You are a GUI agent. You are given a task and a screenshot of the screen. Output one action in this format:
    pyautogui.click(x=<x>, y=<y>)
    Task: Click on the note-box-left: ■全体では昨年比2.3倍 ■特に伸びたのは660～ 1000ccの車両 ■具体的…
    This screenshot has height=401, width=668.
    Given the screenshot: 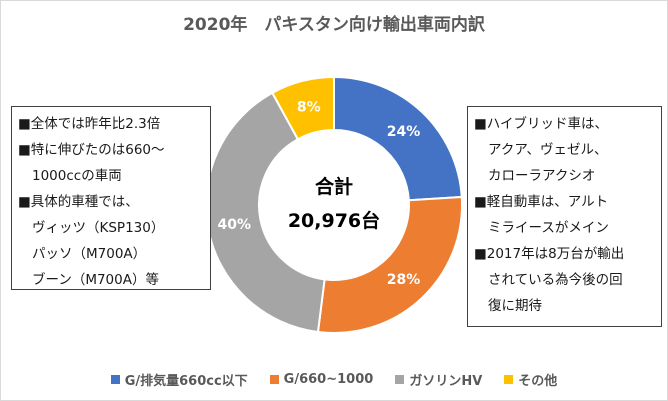 What is the action you would take?
    pyautogui.click(x=111, y=198)
    